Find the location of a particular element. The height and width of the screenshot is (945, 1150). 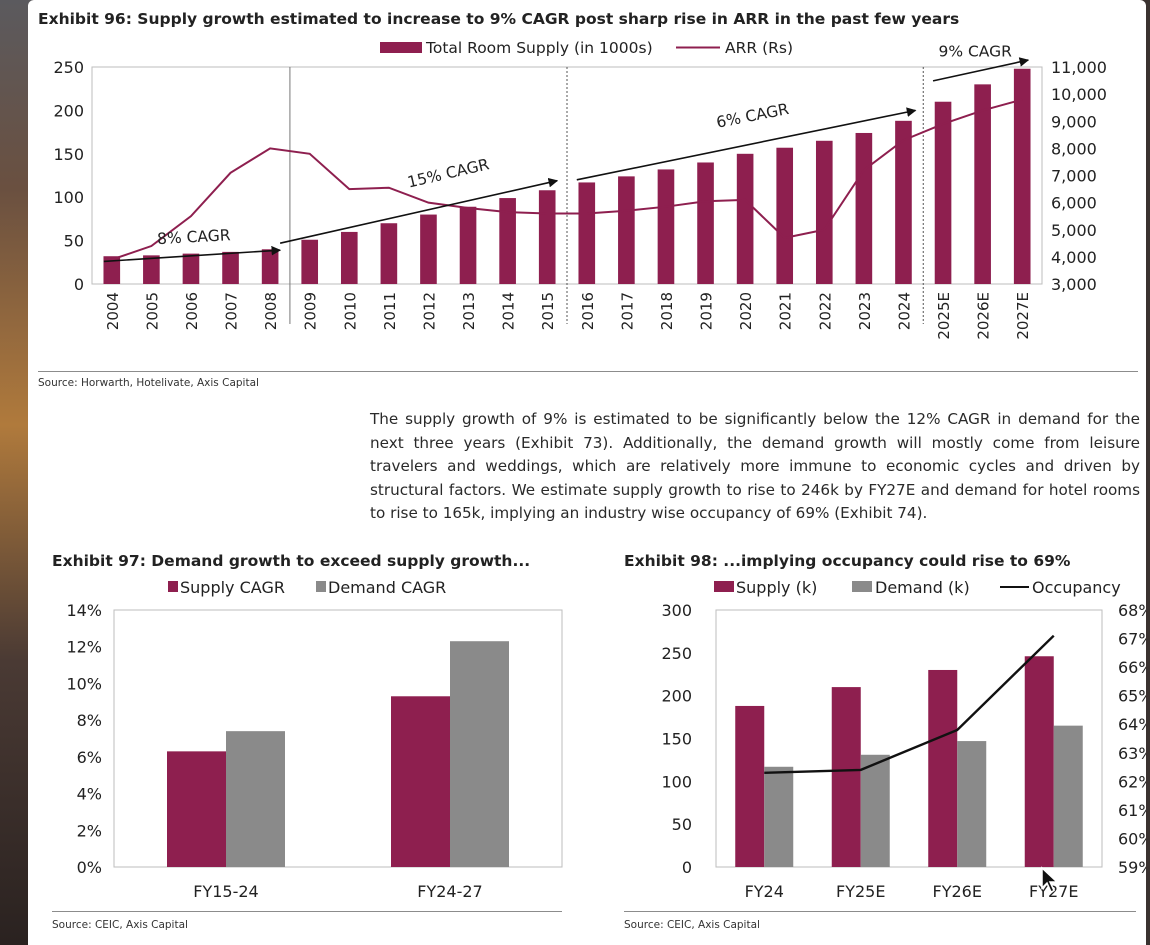

x-tick-label: FY24-27 is located at coordinates (449, 891).